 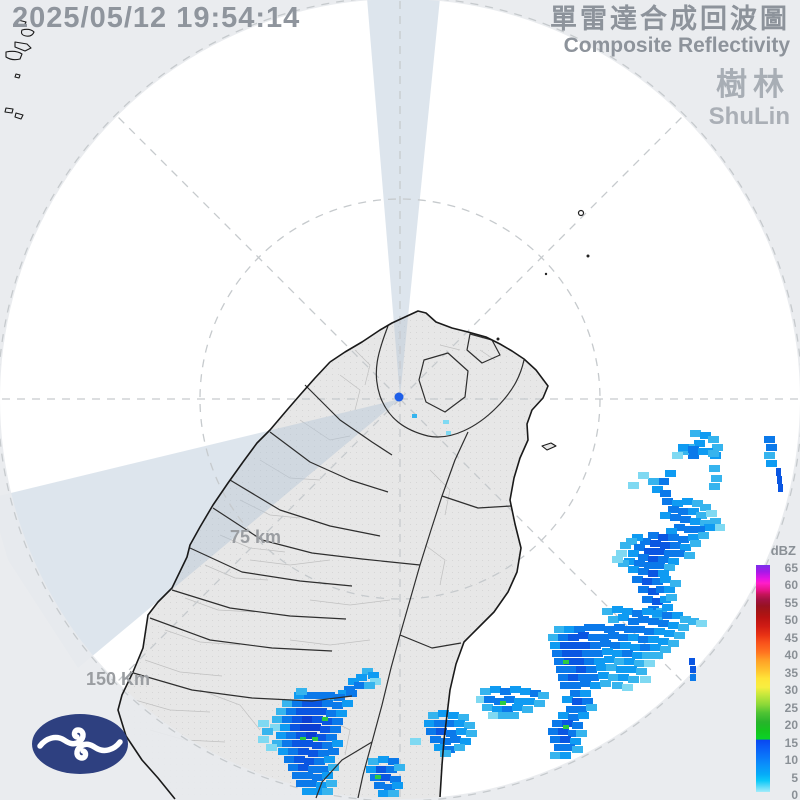 I want to click on legend-tick-label: 20, so click(x=791, y=725).